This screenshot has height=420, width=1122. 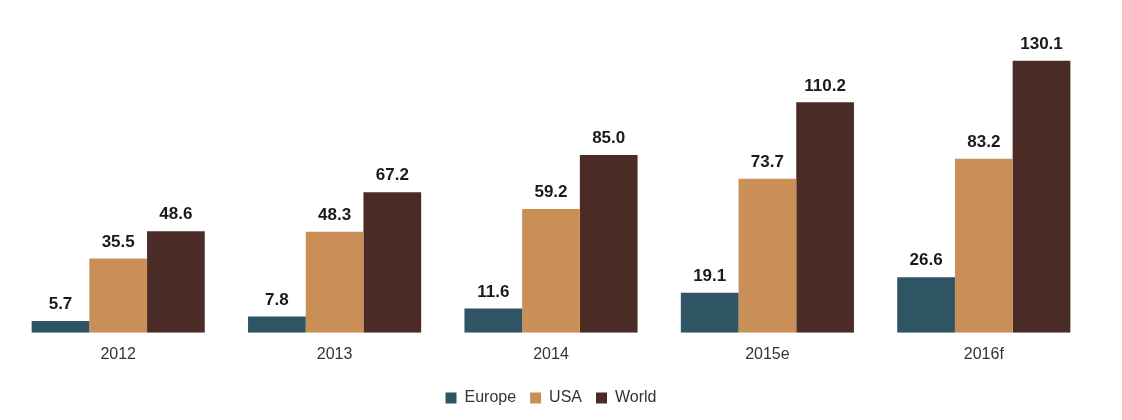 I want to click on data-label: 73.7, so click(x=767, y=161).